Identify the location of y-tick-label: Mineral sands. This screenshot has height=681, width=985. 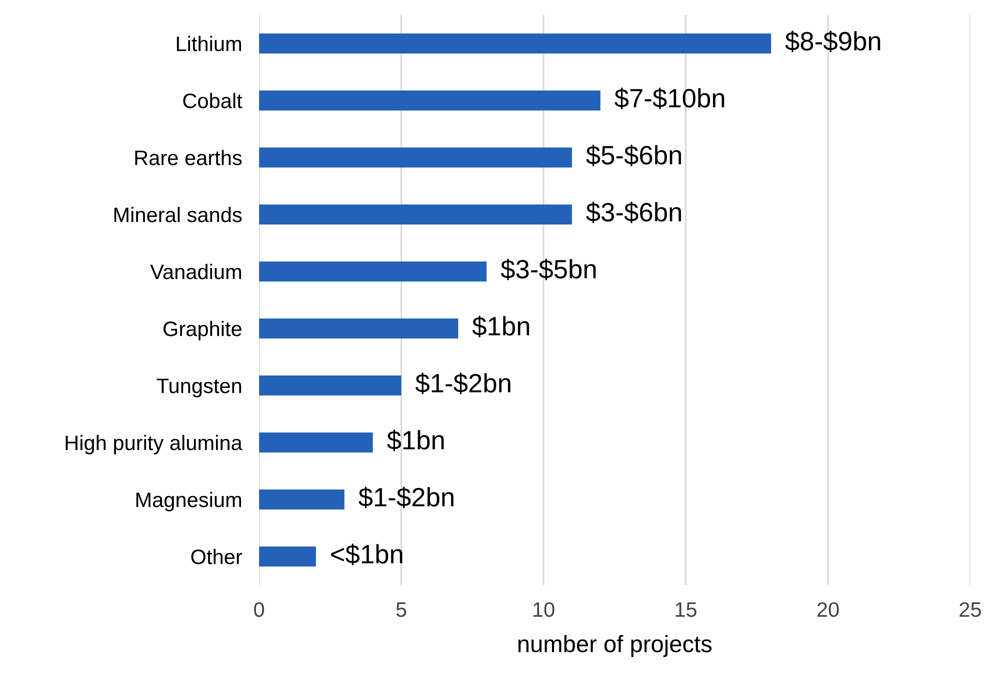
(178, 214).